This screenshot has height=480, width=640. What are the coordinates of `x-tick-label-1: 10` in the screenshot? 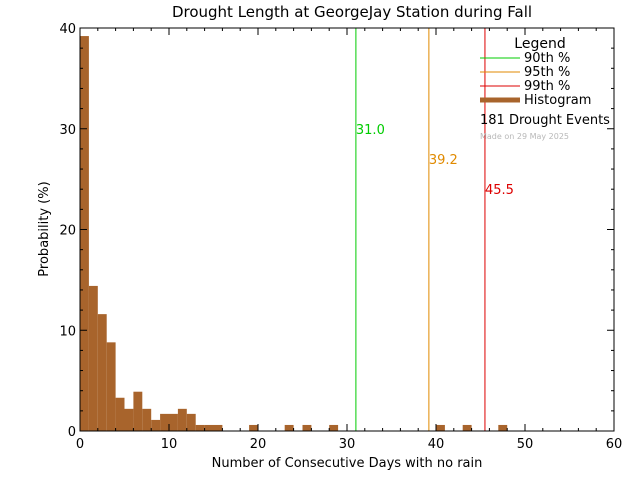 It's located at (169, 444).